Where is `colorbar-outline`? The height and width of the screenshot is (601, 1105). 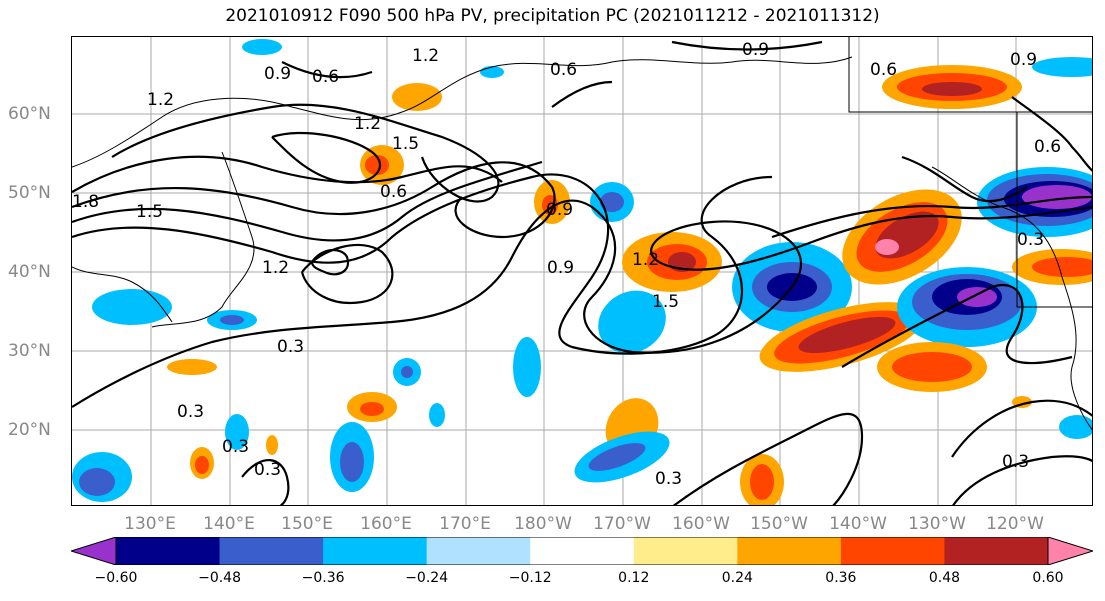
colorbar-outline is located at coordinates (582, 551).